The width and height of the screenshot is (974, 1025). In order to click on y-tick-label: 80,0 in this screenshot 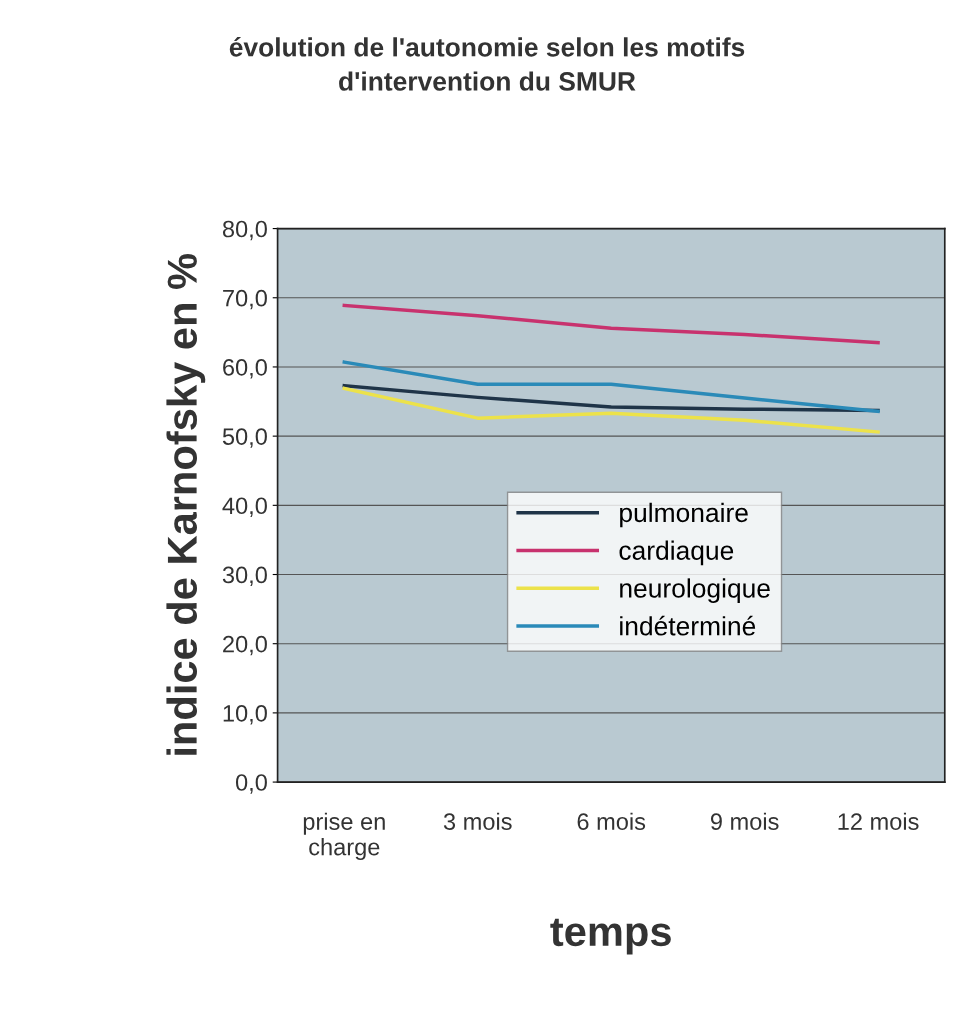, I will do `click(244, 230)`.